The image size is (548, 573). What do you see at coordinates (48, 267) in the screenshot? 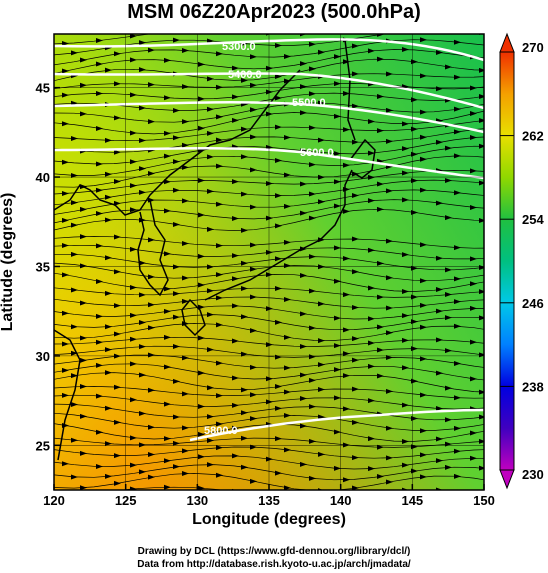
I see `y-axis-ticks: 25 30 35 40 45` at bounding box center [48, 267].